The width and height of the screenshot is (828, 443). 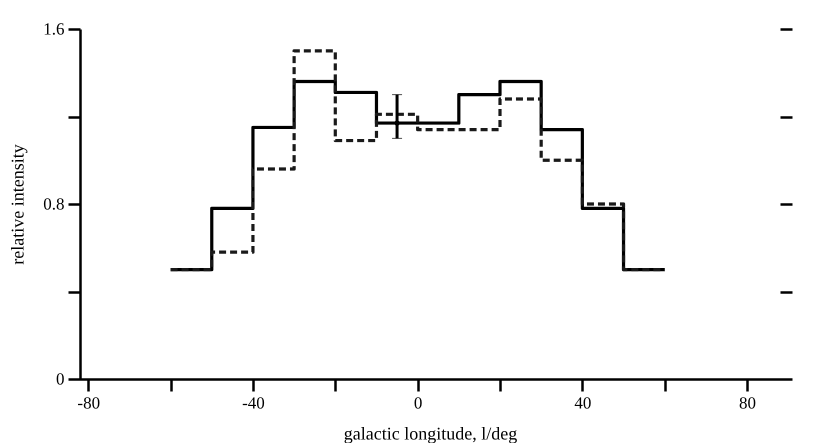 I want to click on x-tick-label: 40, so click(x=583, y=403).